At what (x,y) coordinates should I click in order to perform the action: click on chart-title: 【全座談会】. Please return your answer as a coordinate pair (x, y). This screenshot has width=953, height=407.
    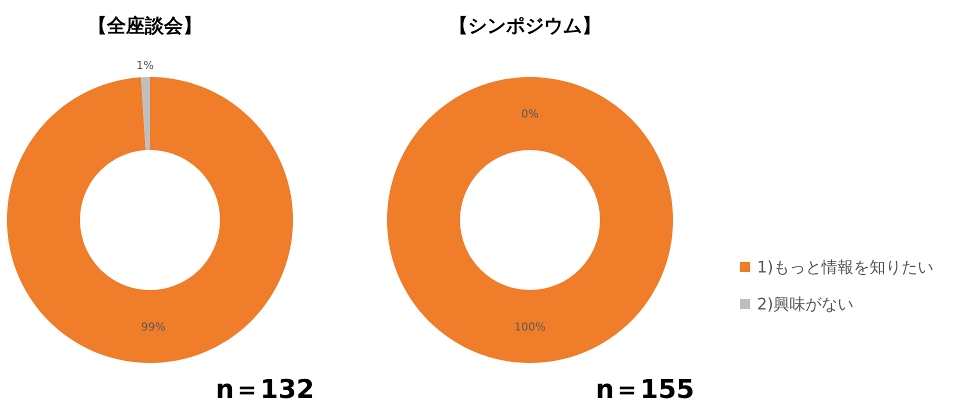
    Looking at the image, I should click on (145, 26).